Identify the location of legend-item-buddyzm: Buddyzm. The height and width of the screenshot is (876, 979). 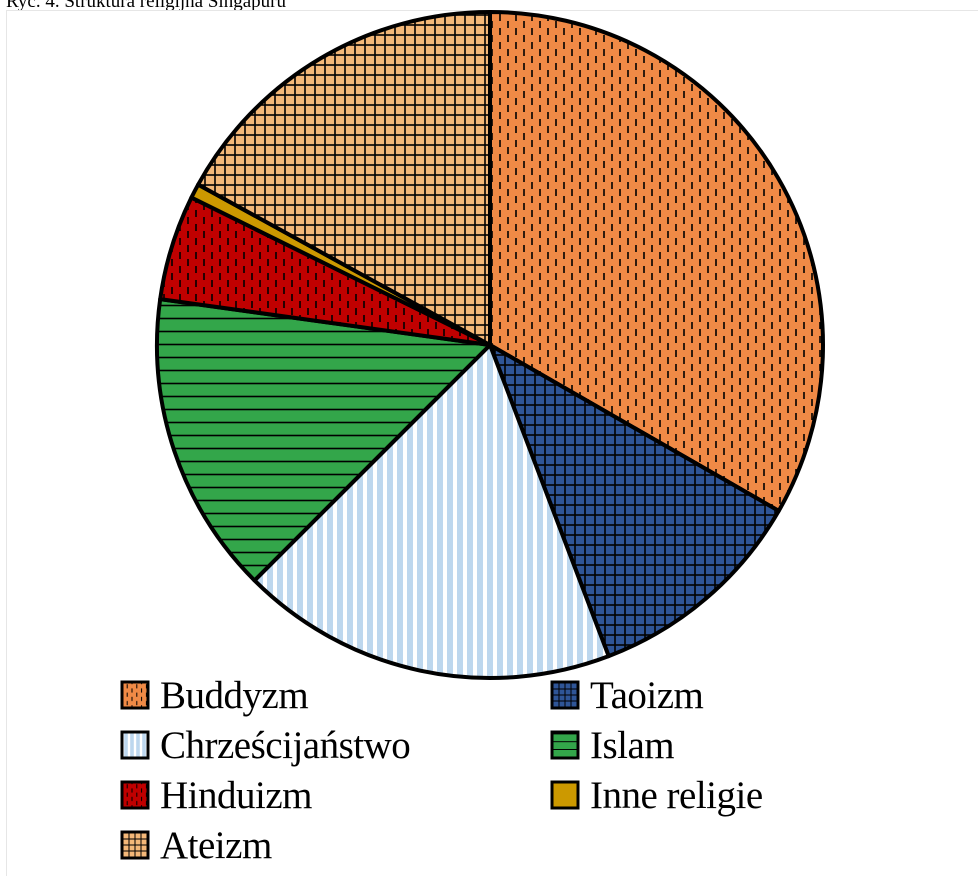
(335, 695).